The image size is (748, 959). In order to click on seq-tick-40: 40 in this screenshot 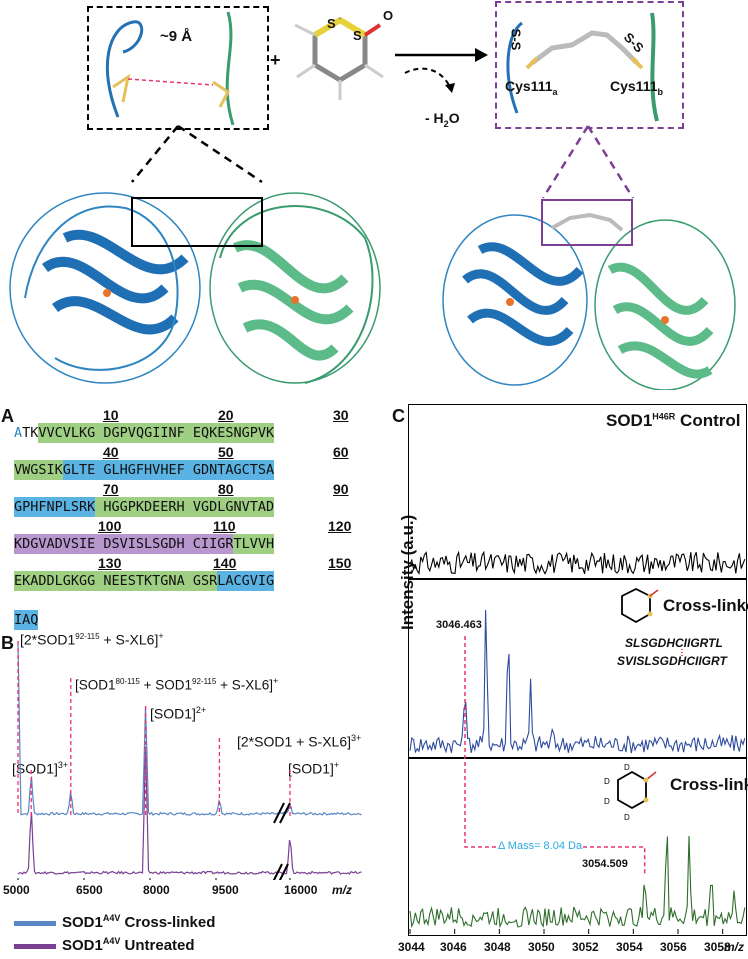, I will do `click(111, 452)`.